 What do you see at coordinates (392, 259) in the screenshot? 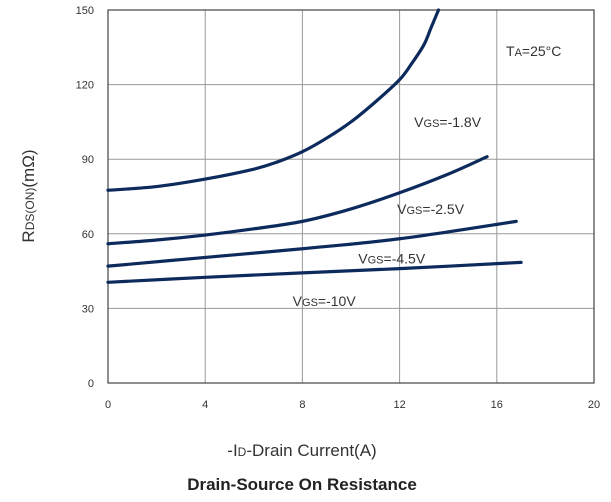
I see `curve-label-vgs-4.5: VGS=-4.5V` at bounding box center [392, 259].